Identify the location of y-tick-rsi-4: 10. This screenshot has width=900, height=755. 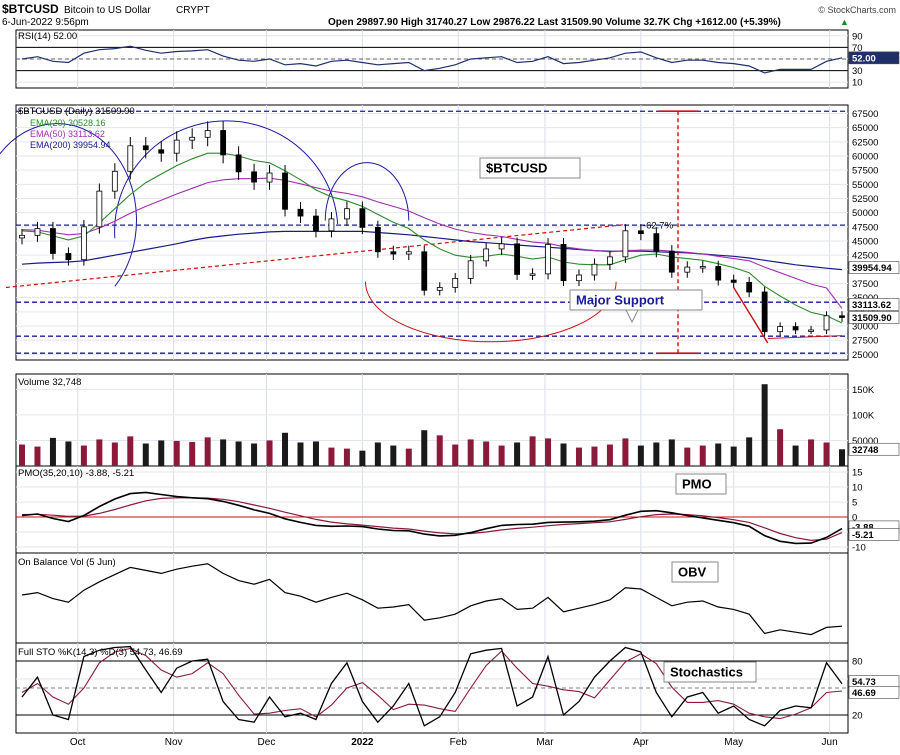
(857, 83).